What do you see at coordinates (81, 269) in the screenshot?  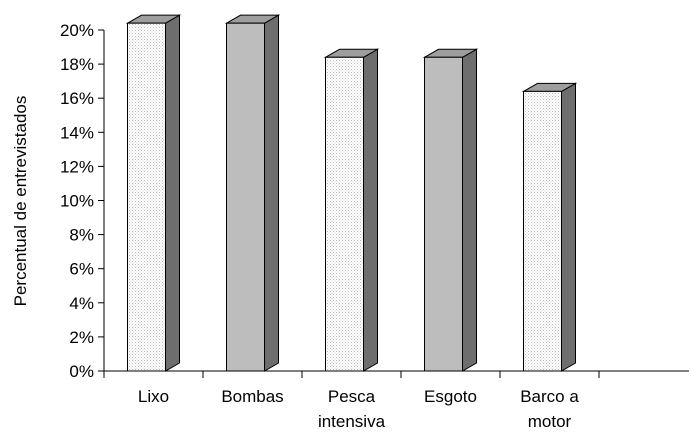 I see `y-tick-label: 6%` at bounding box center [81, 269].